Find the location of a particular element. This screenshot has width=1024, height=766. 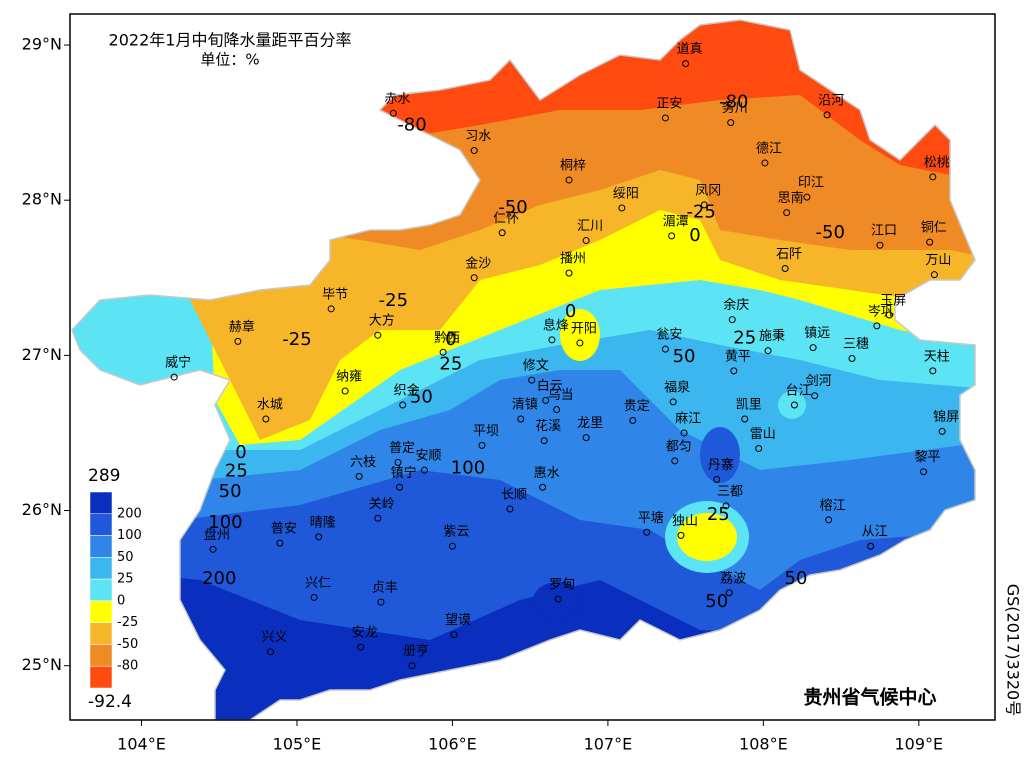

city-label: 黔西 is located at coordinates (447, 338).